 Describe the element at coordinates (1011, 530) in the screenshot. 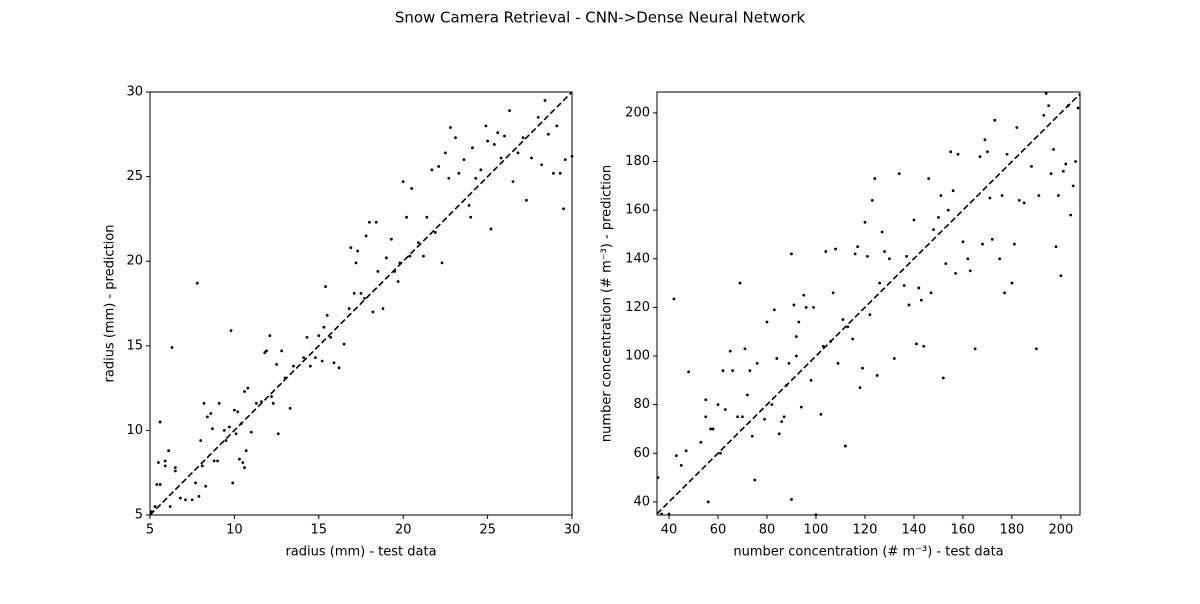

I see `x-tick-label: 180` at that location.